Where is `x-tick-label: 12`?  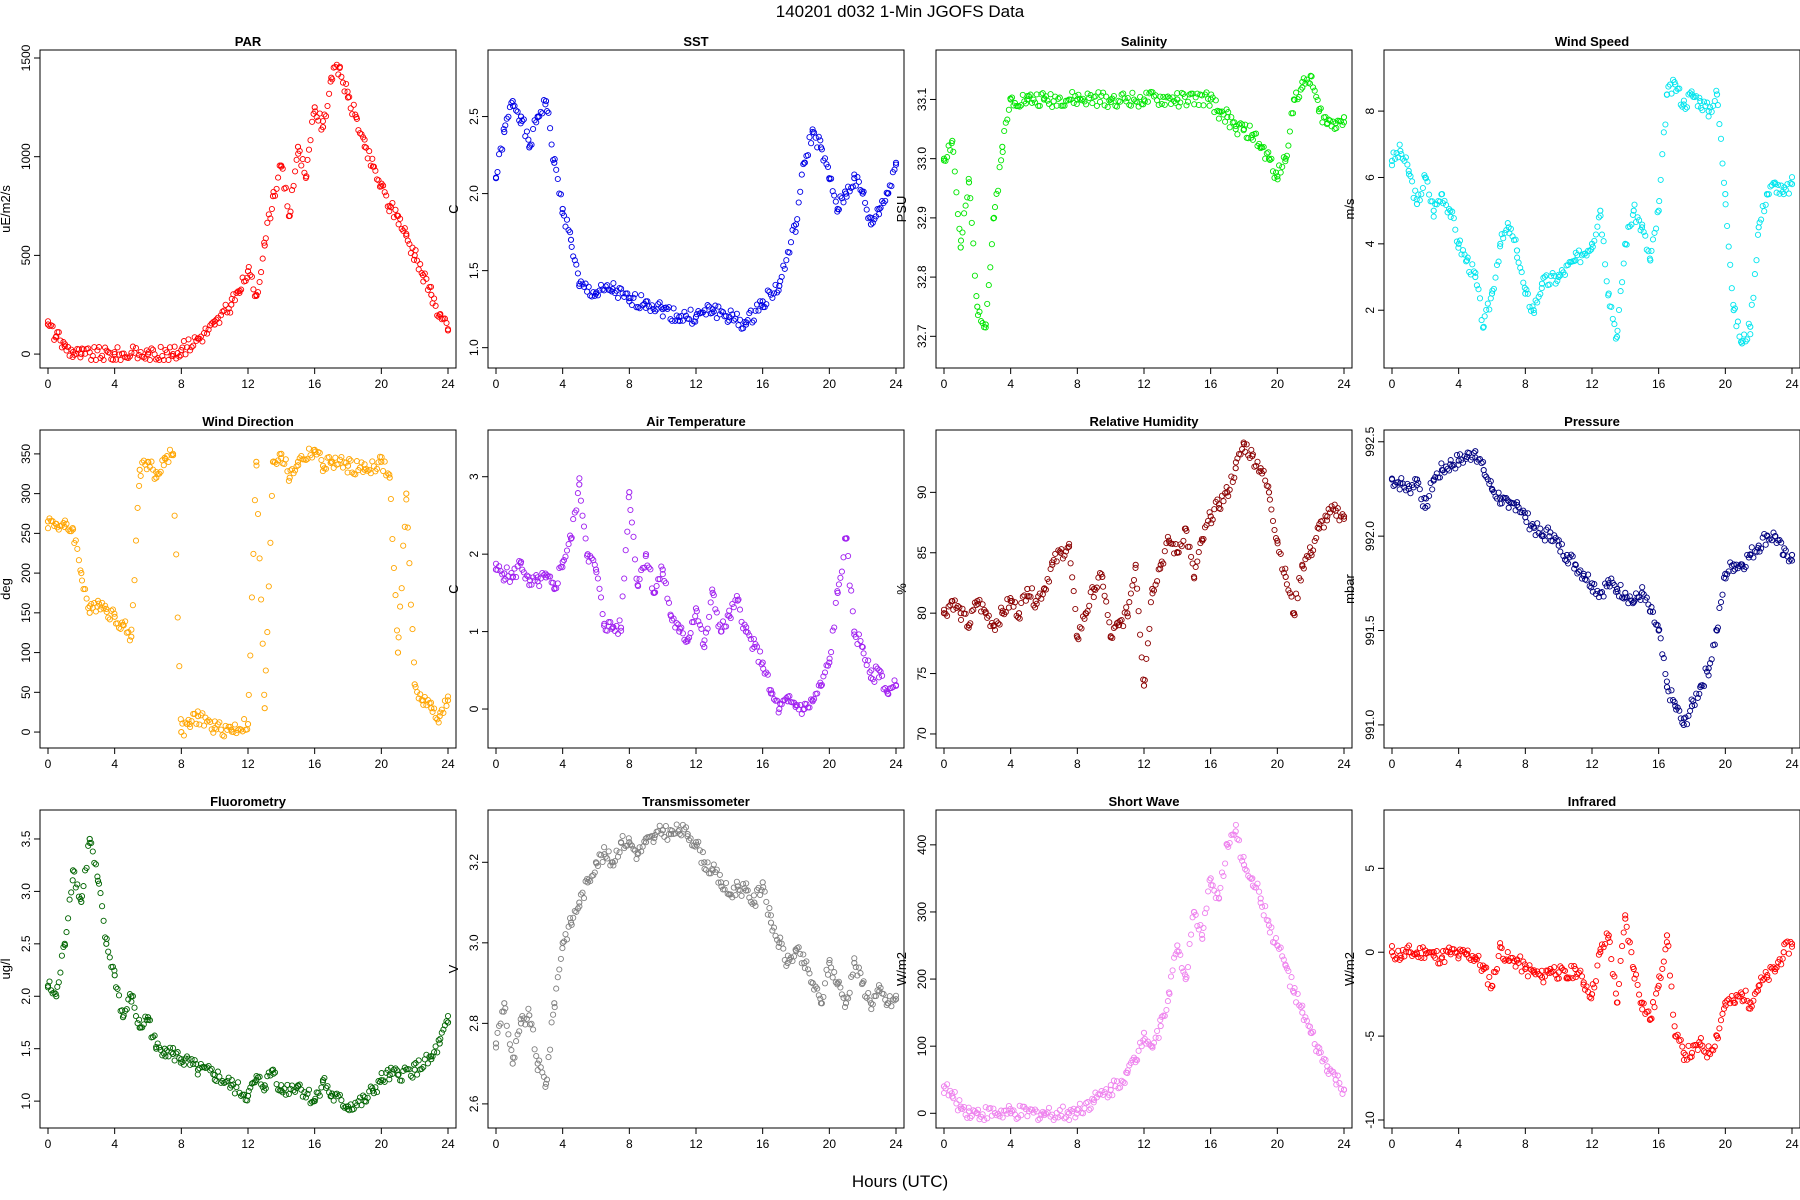
x-tick-label: 12 is located at coordinates (248, 764).